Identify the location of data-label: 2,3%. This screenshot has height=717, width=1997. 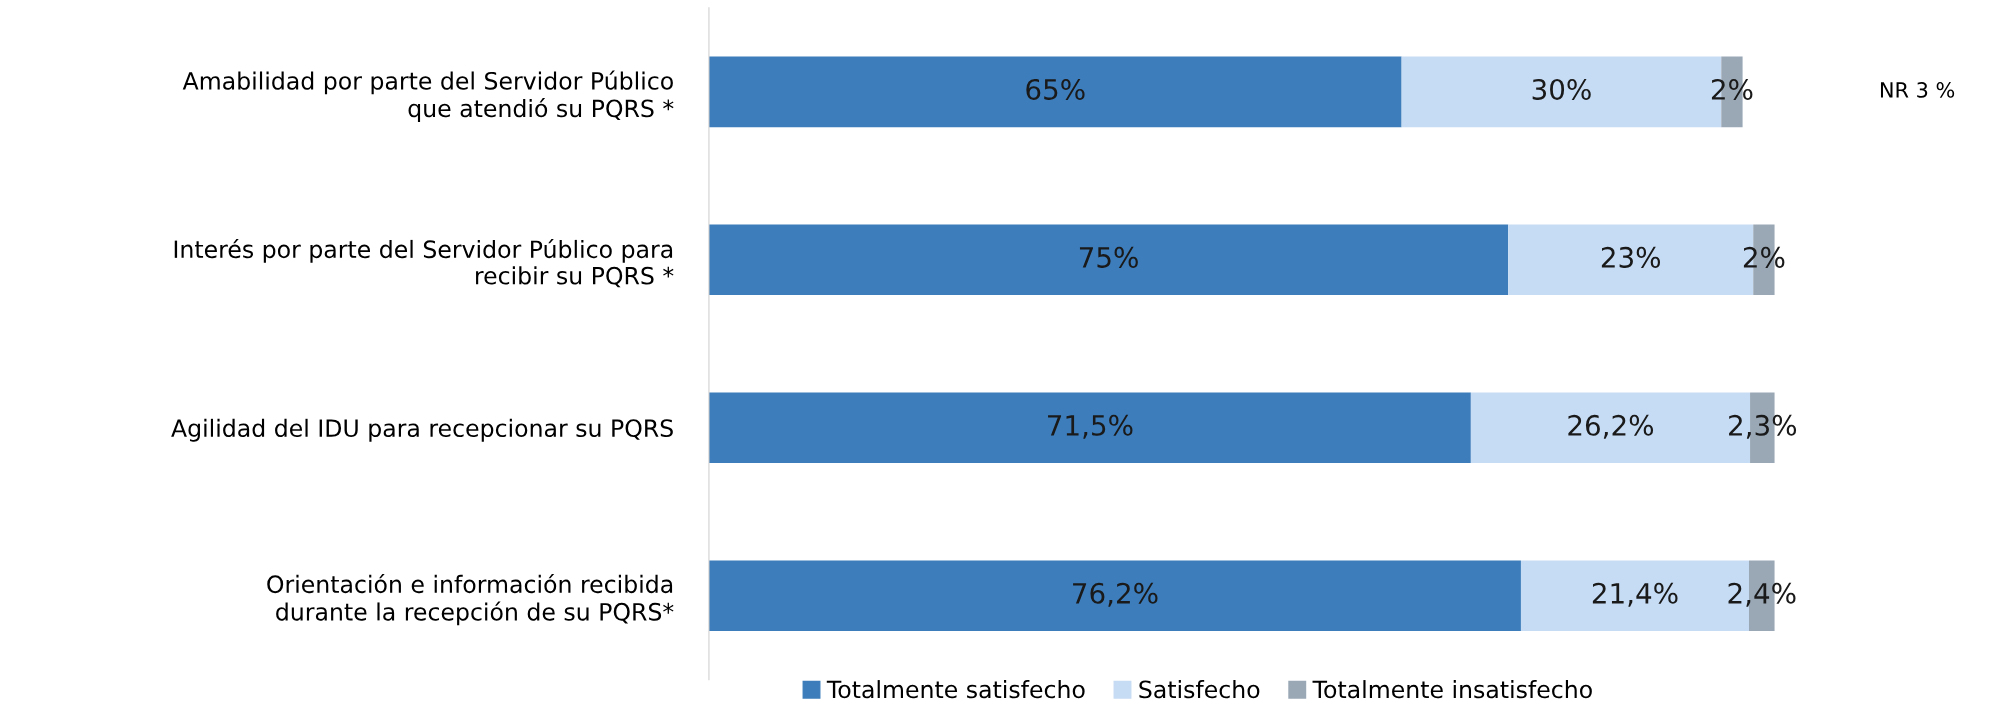
(1763, 426).